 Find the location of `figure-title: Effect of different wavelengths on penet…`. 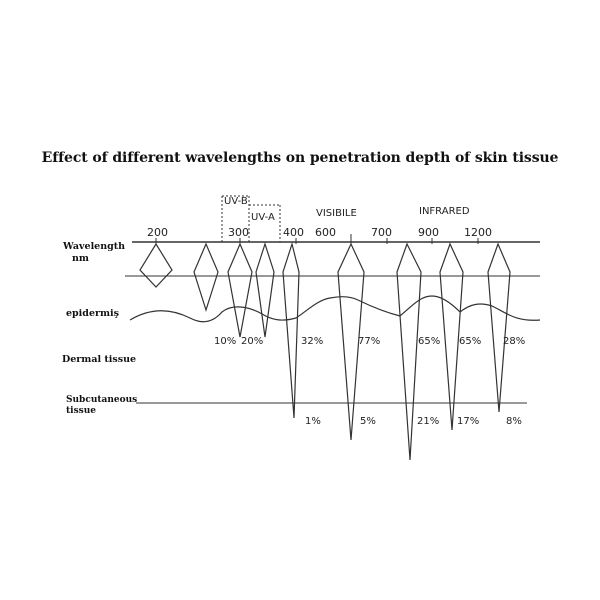

figure-title: Effect of different wavelengths on penet… is located at coordinates (300, 158).